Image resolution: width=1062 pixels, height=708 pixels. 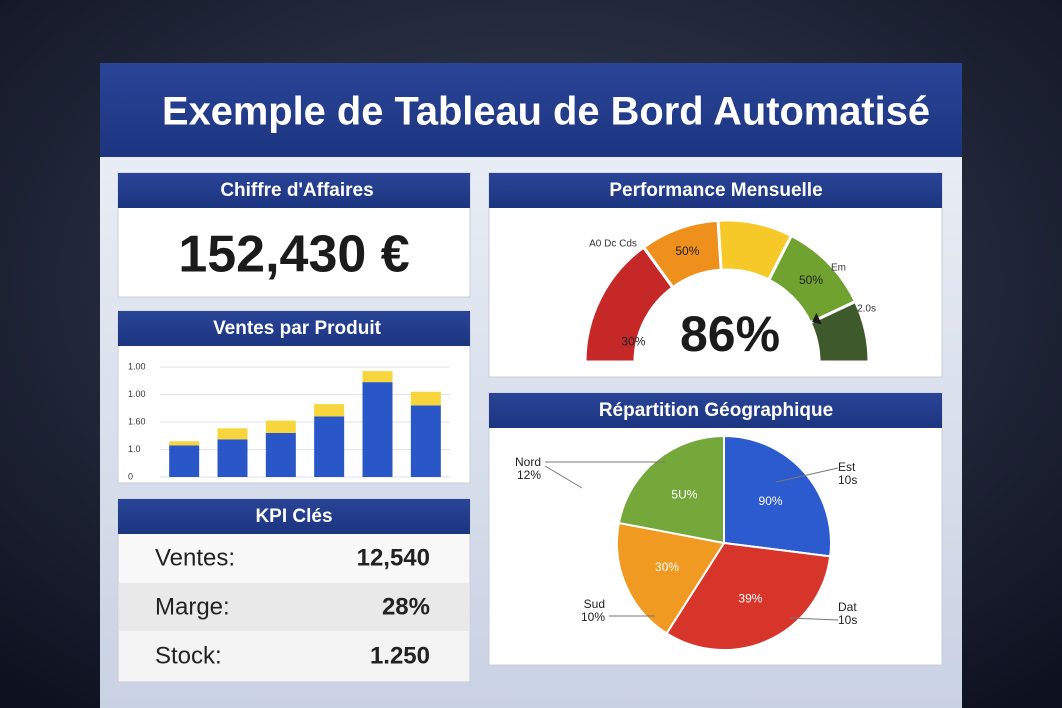 What do you see at coordinates (750, 598) in the screenshot?
I see `slice-label: 39%` at bounding box center [750, 598].